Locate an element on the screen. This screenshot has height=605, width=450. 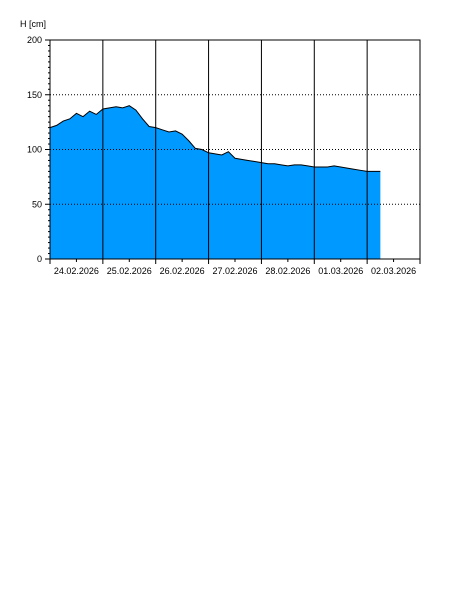
x-tick-label: 02.03.2026 is located at coordinates (393, 271).